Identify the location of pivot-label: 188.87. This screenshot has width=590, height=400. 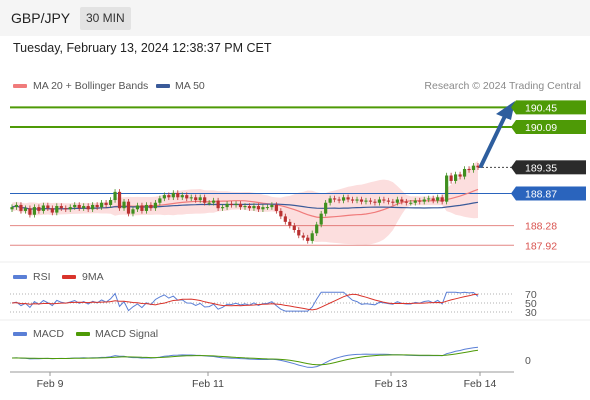
(541, 194).